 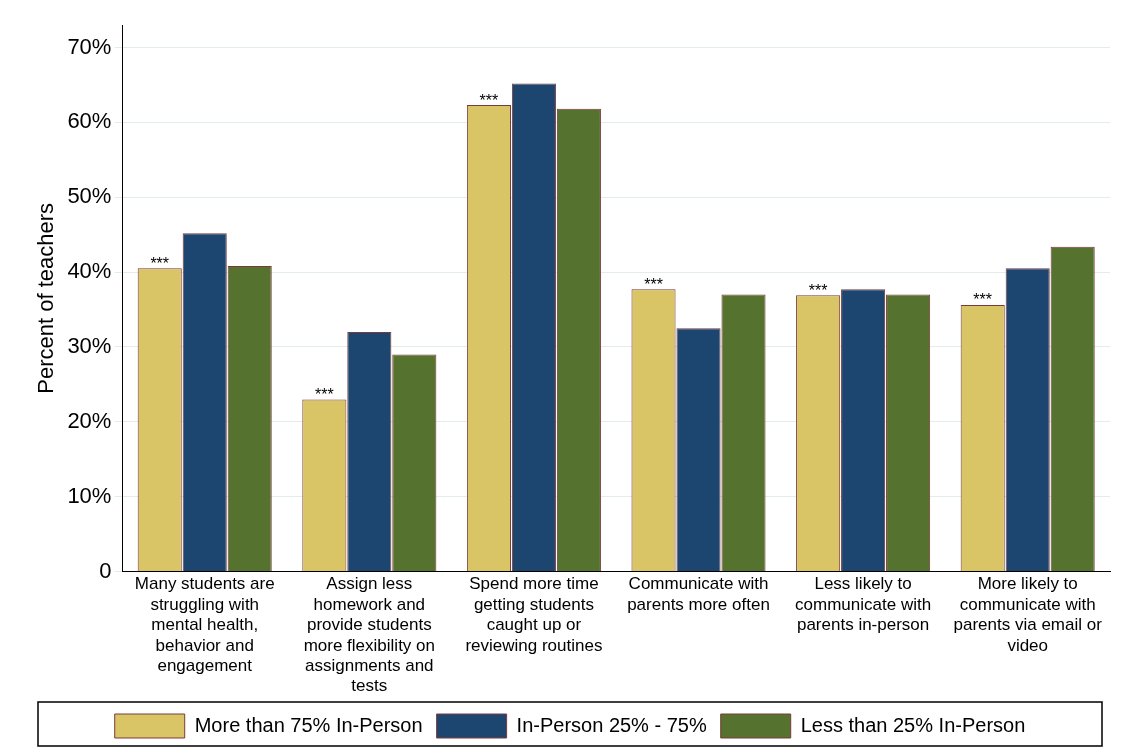 I want to click on y-tick-label: 10%, so click(x=89, y=495).